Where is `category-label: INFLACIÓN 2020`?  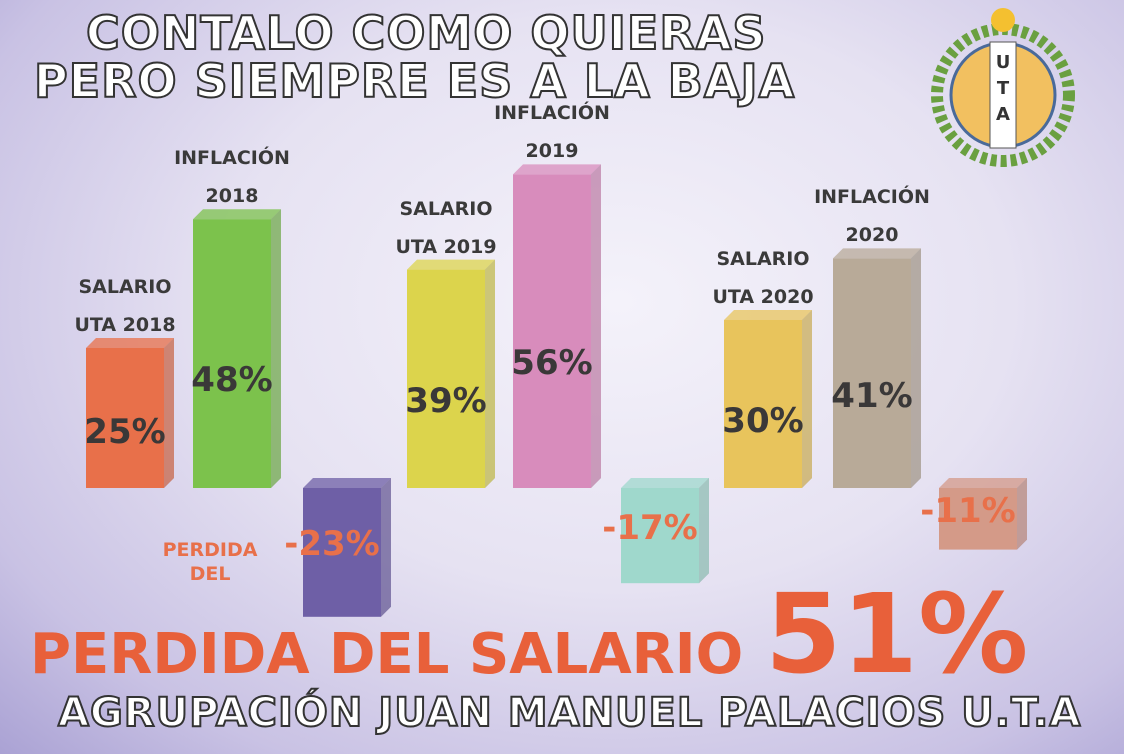 category-label: INFLACIÓN 2020 is located at coordinates (872, 216).